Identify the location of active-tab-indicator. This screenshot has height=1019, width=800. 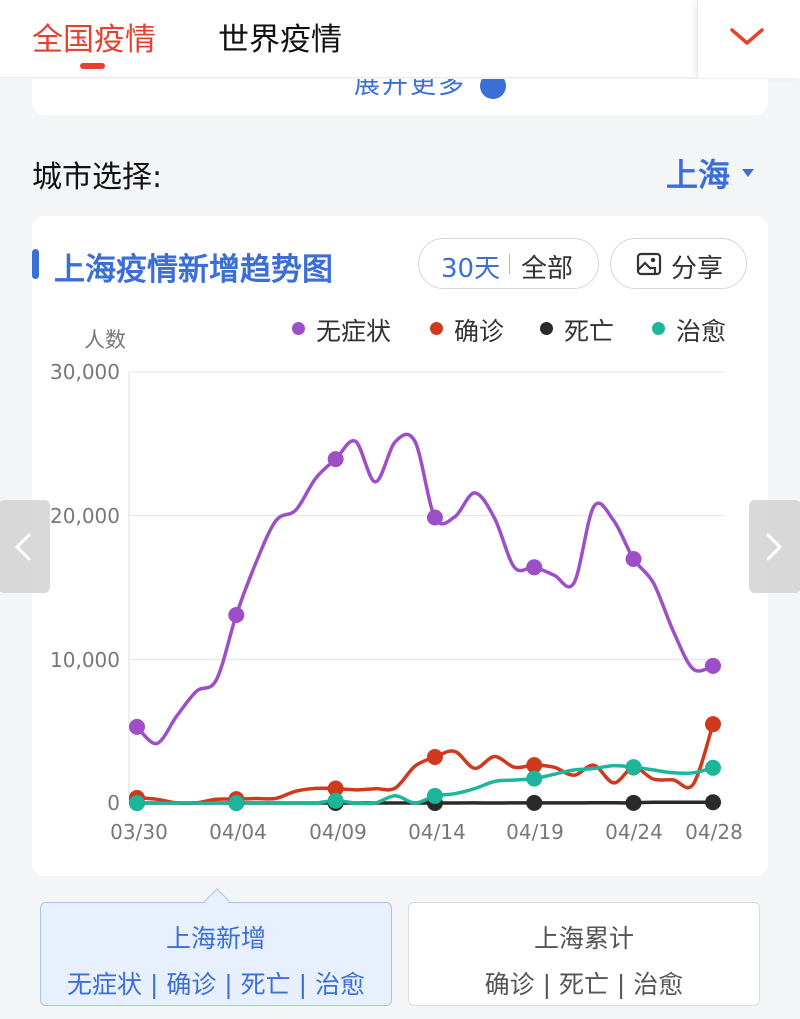
(92, 66).